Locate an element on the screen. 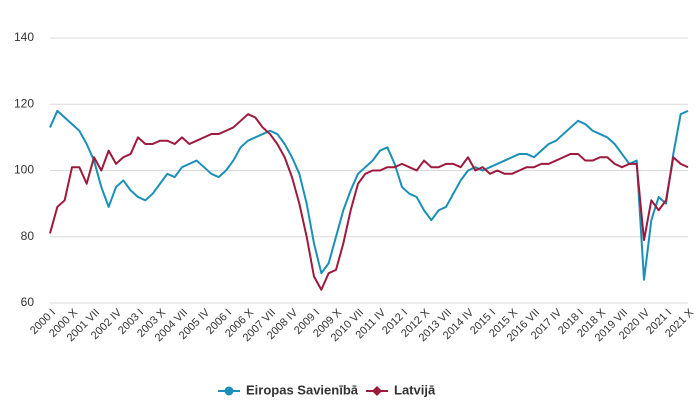  y-tick-label: 140 is located at coordinates (24, 37).